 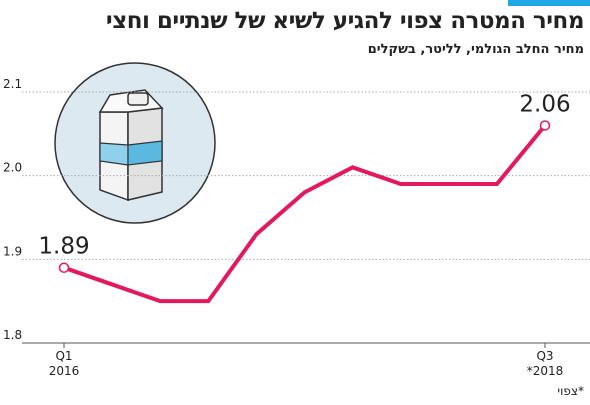 What do you see at coordinates (549, 3) in the screenshot?
I see `accent-bar` at bounding box center [549, 3].